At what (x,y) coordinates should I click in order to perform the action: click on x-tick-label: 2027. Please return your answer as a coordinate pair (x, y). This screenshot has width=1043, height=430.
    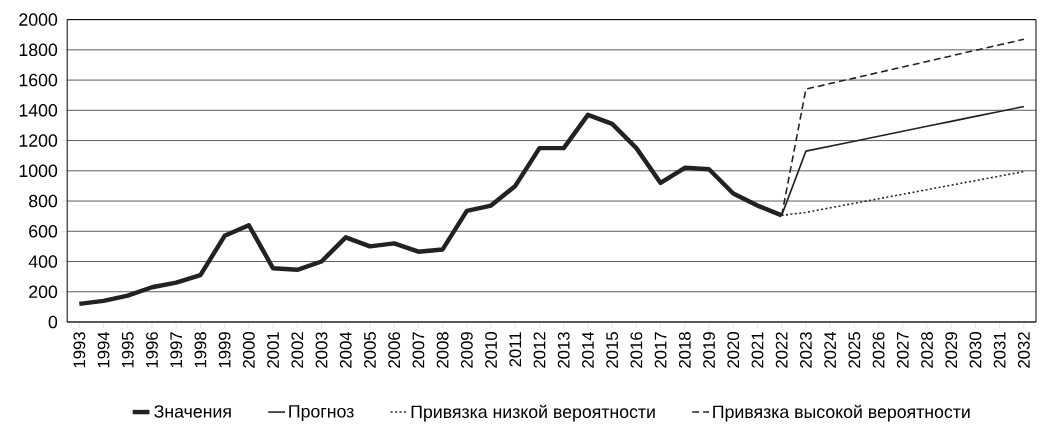
    Looking at the image, I should click on (902, 350).